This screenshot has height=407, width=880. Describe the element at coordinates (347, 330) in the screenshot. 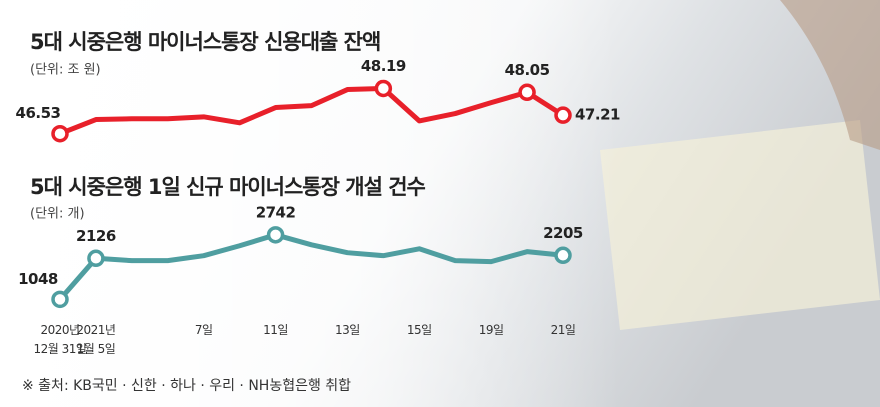

I see `x-tick-label: 13일` at that location.